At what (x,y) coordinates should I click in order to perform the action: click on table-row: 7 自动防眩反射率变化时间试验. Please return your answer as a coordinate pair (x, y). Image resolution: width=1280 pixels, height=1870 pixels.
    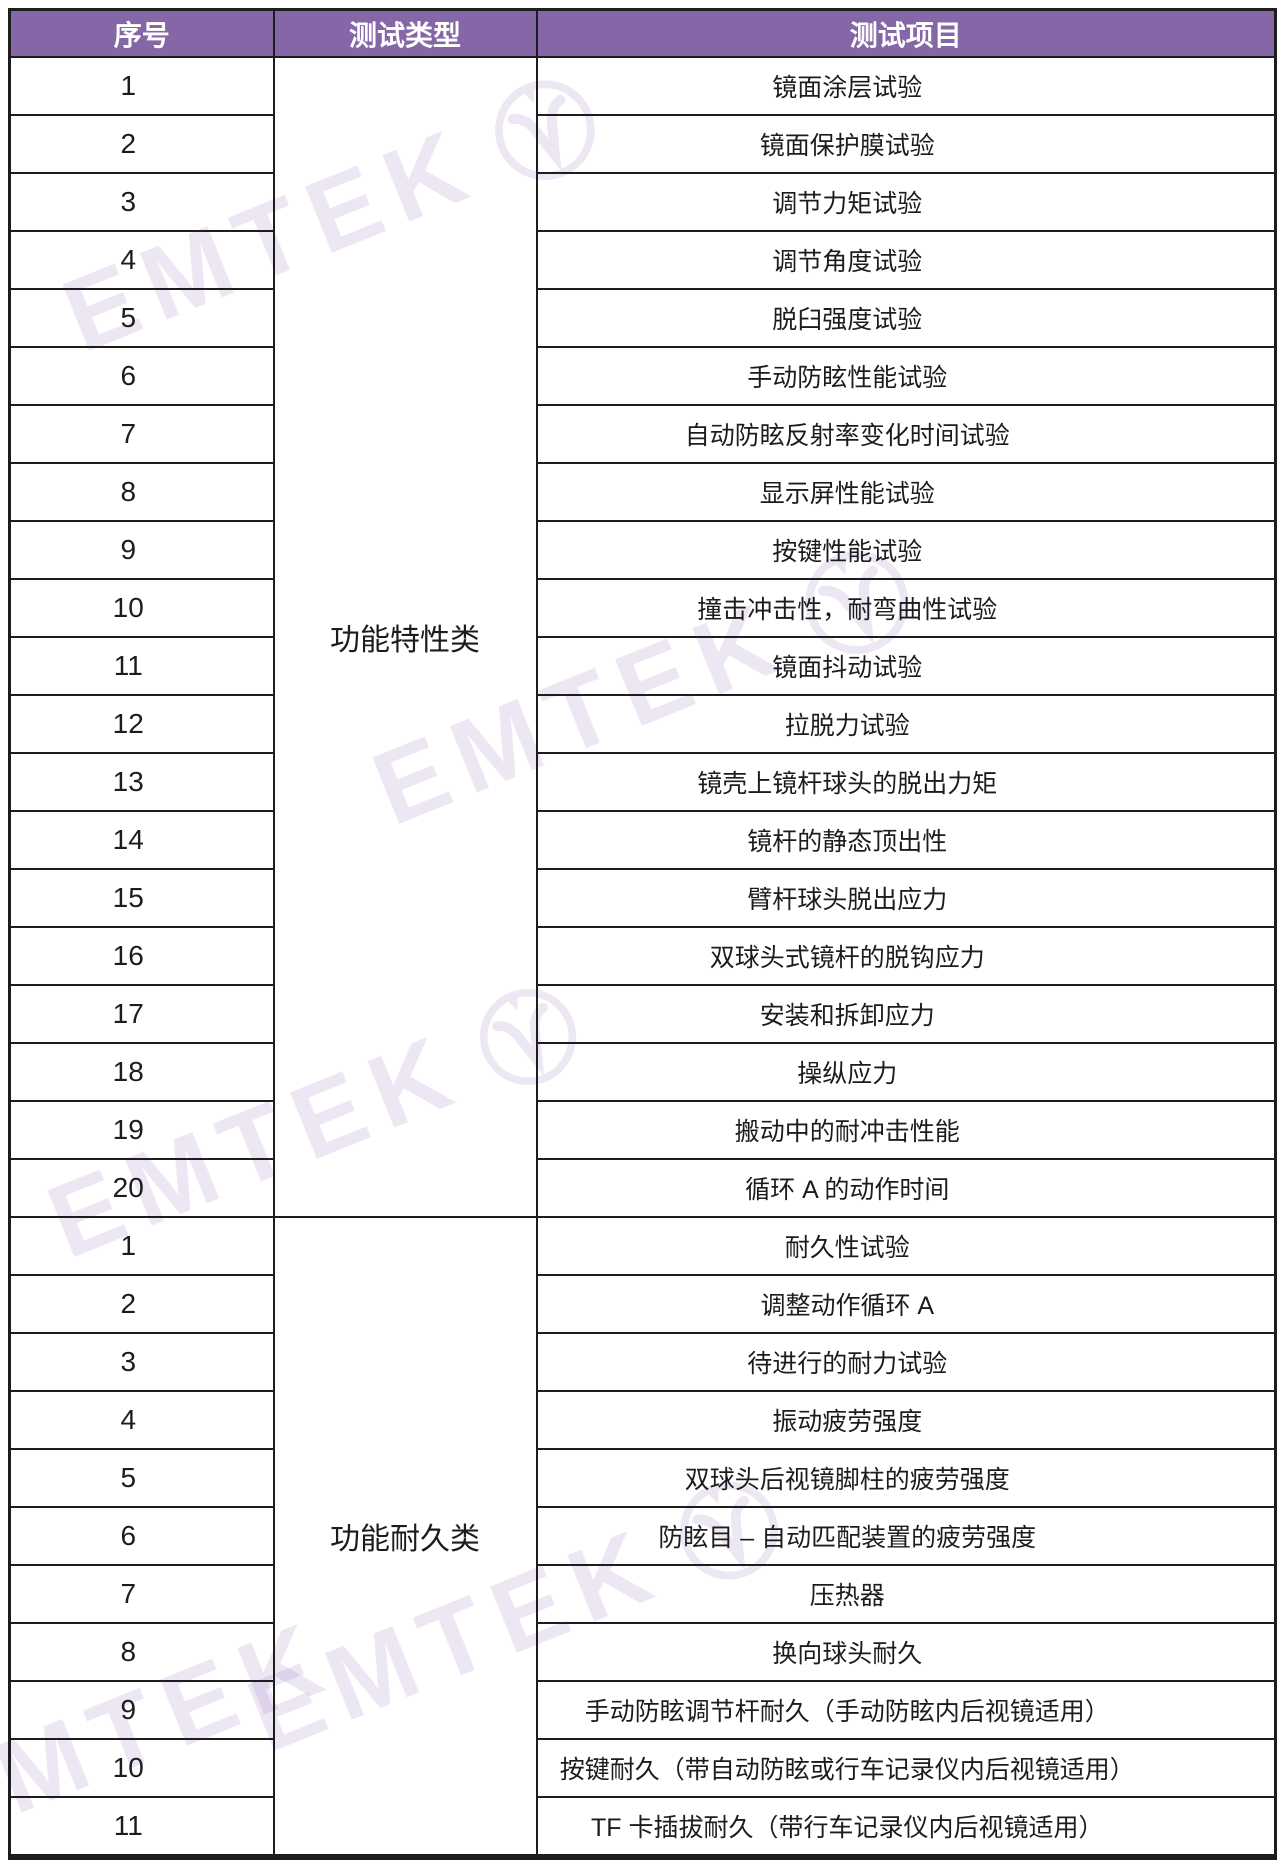
    Looking at the image, I should click on (642, 434).